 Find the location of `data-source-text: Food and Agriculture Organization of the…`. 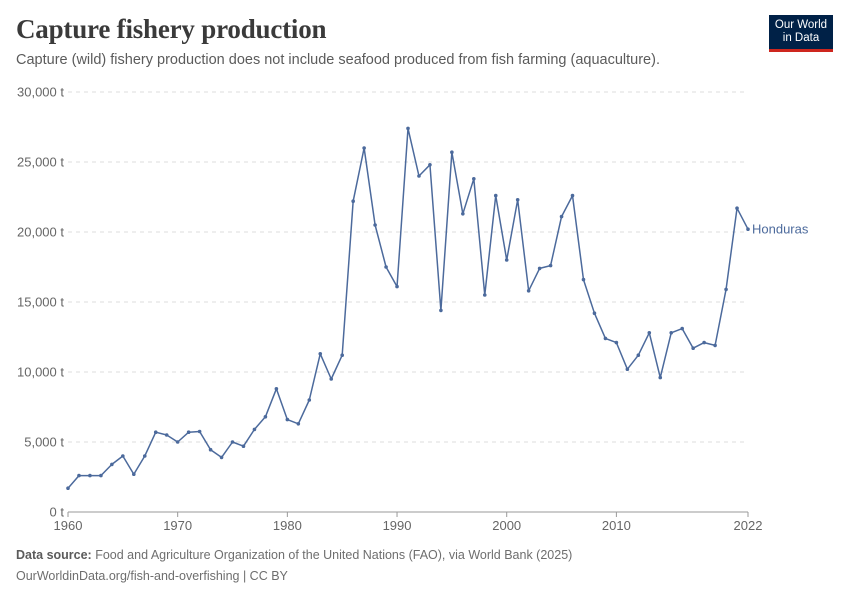

data-source-text: Food and Agriculture Organization of the… is located at coordinates (334, 555).